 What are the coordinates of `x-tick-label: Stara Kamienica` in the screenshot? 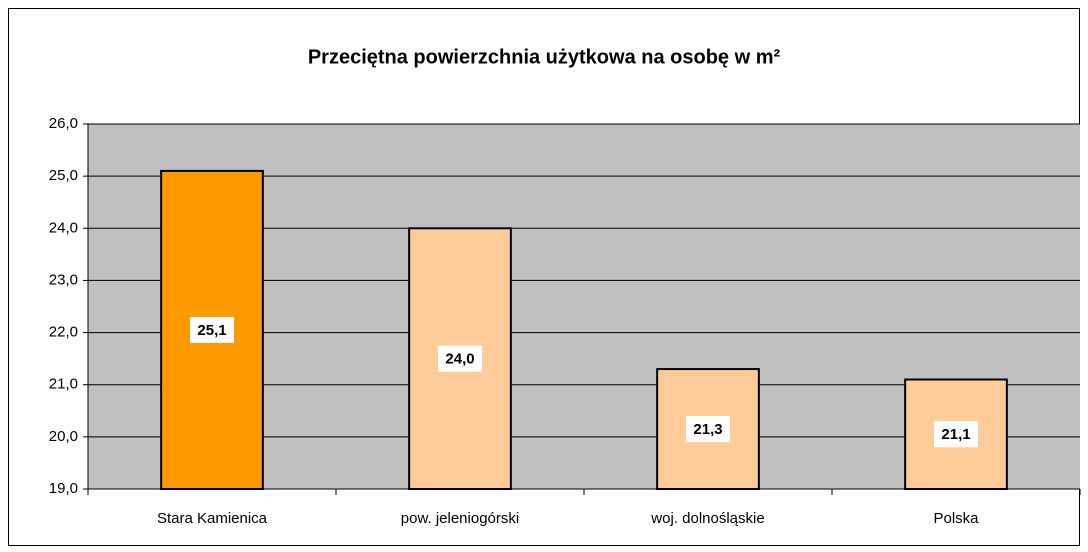 It's located at (212, 518).